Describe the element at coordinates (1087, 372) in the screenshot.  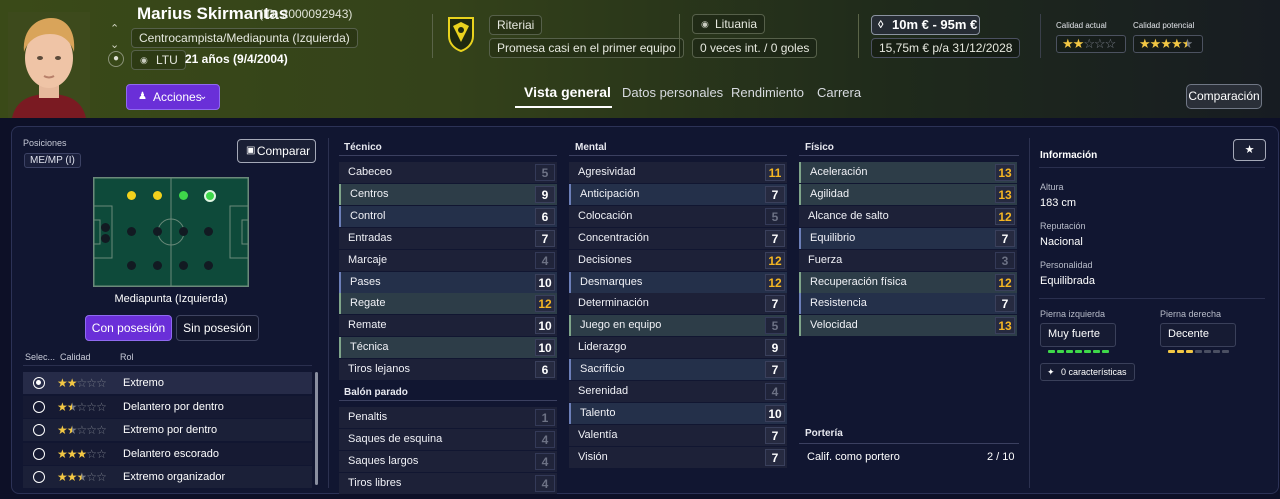
I see `traits-chip: ✦ 0 características` at that location.